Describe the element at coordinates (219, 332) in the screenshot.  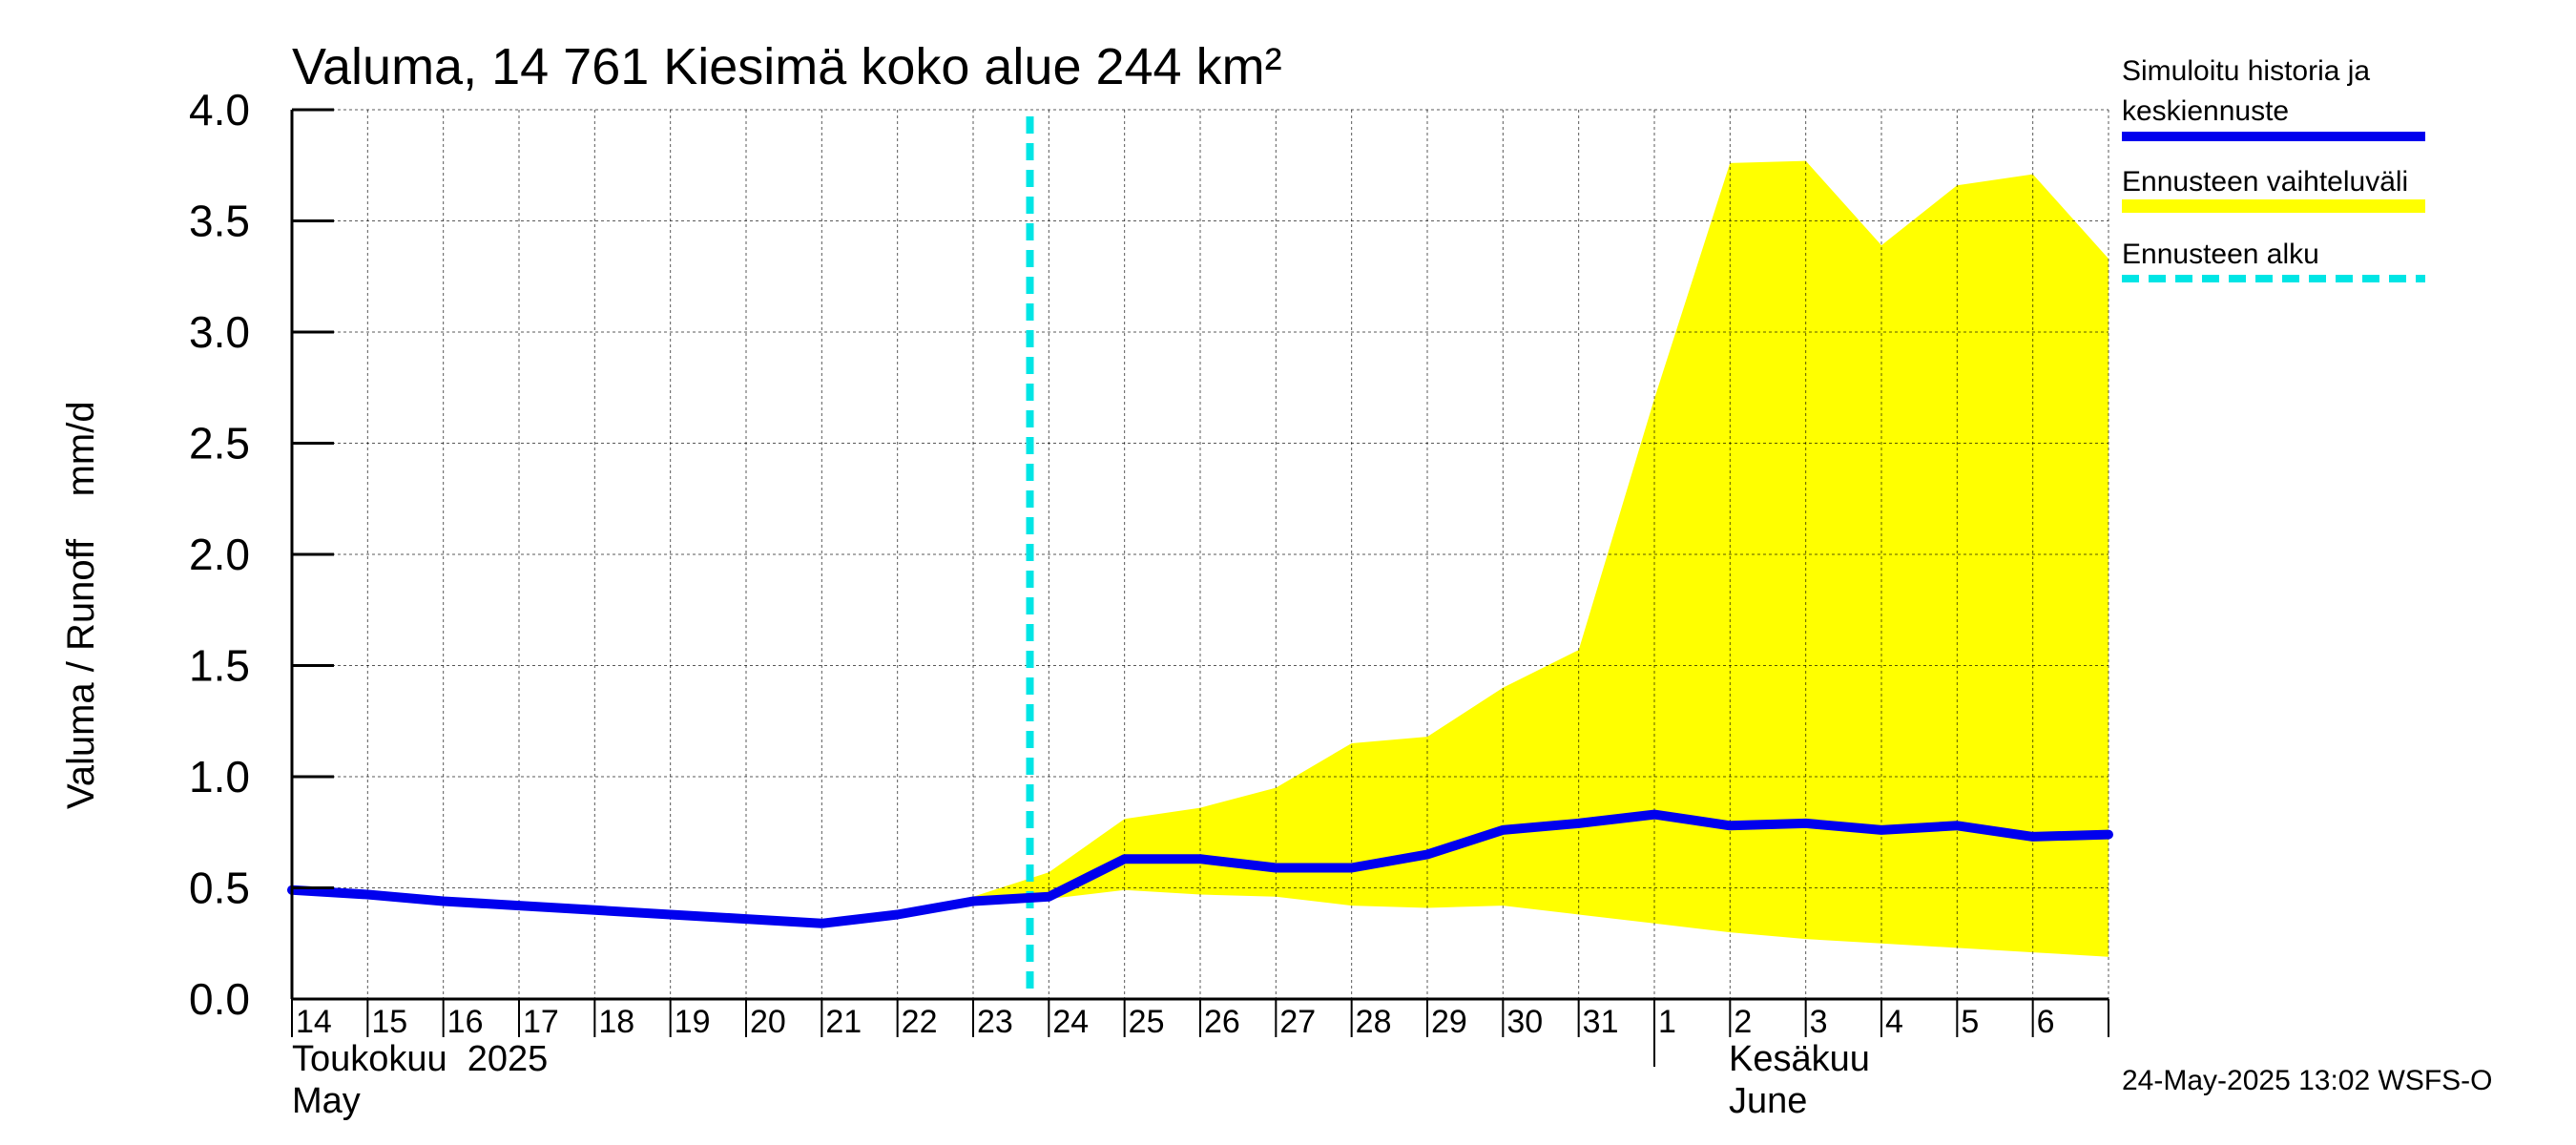
I see `y-tick-label: 3.0` at that location.